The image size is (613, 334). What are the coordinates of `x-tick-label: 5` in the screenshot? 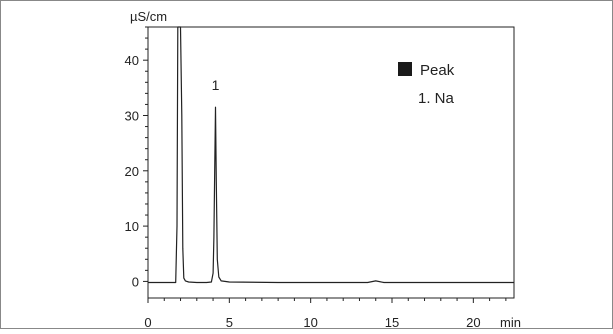 It's located at (229, 322).